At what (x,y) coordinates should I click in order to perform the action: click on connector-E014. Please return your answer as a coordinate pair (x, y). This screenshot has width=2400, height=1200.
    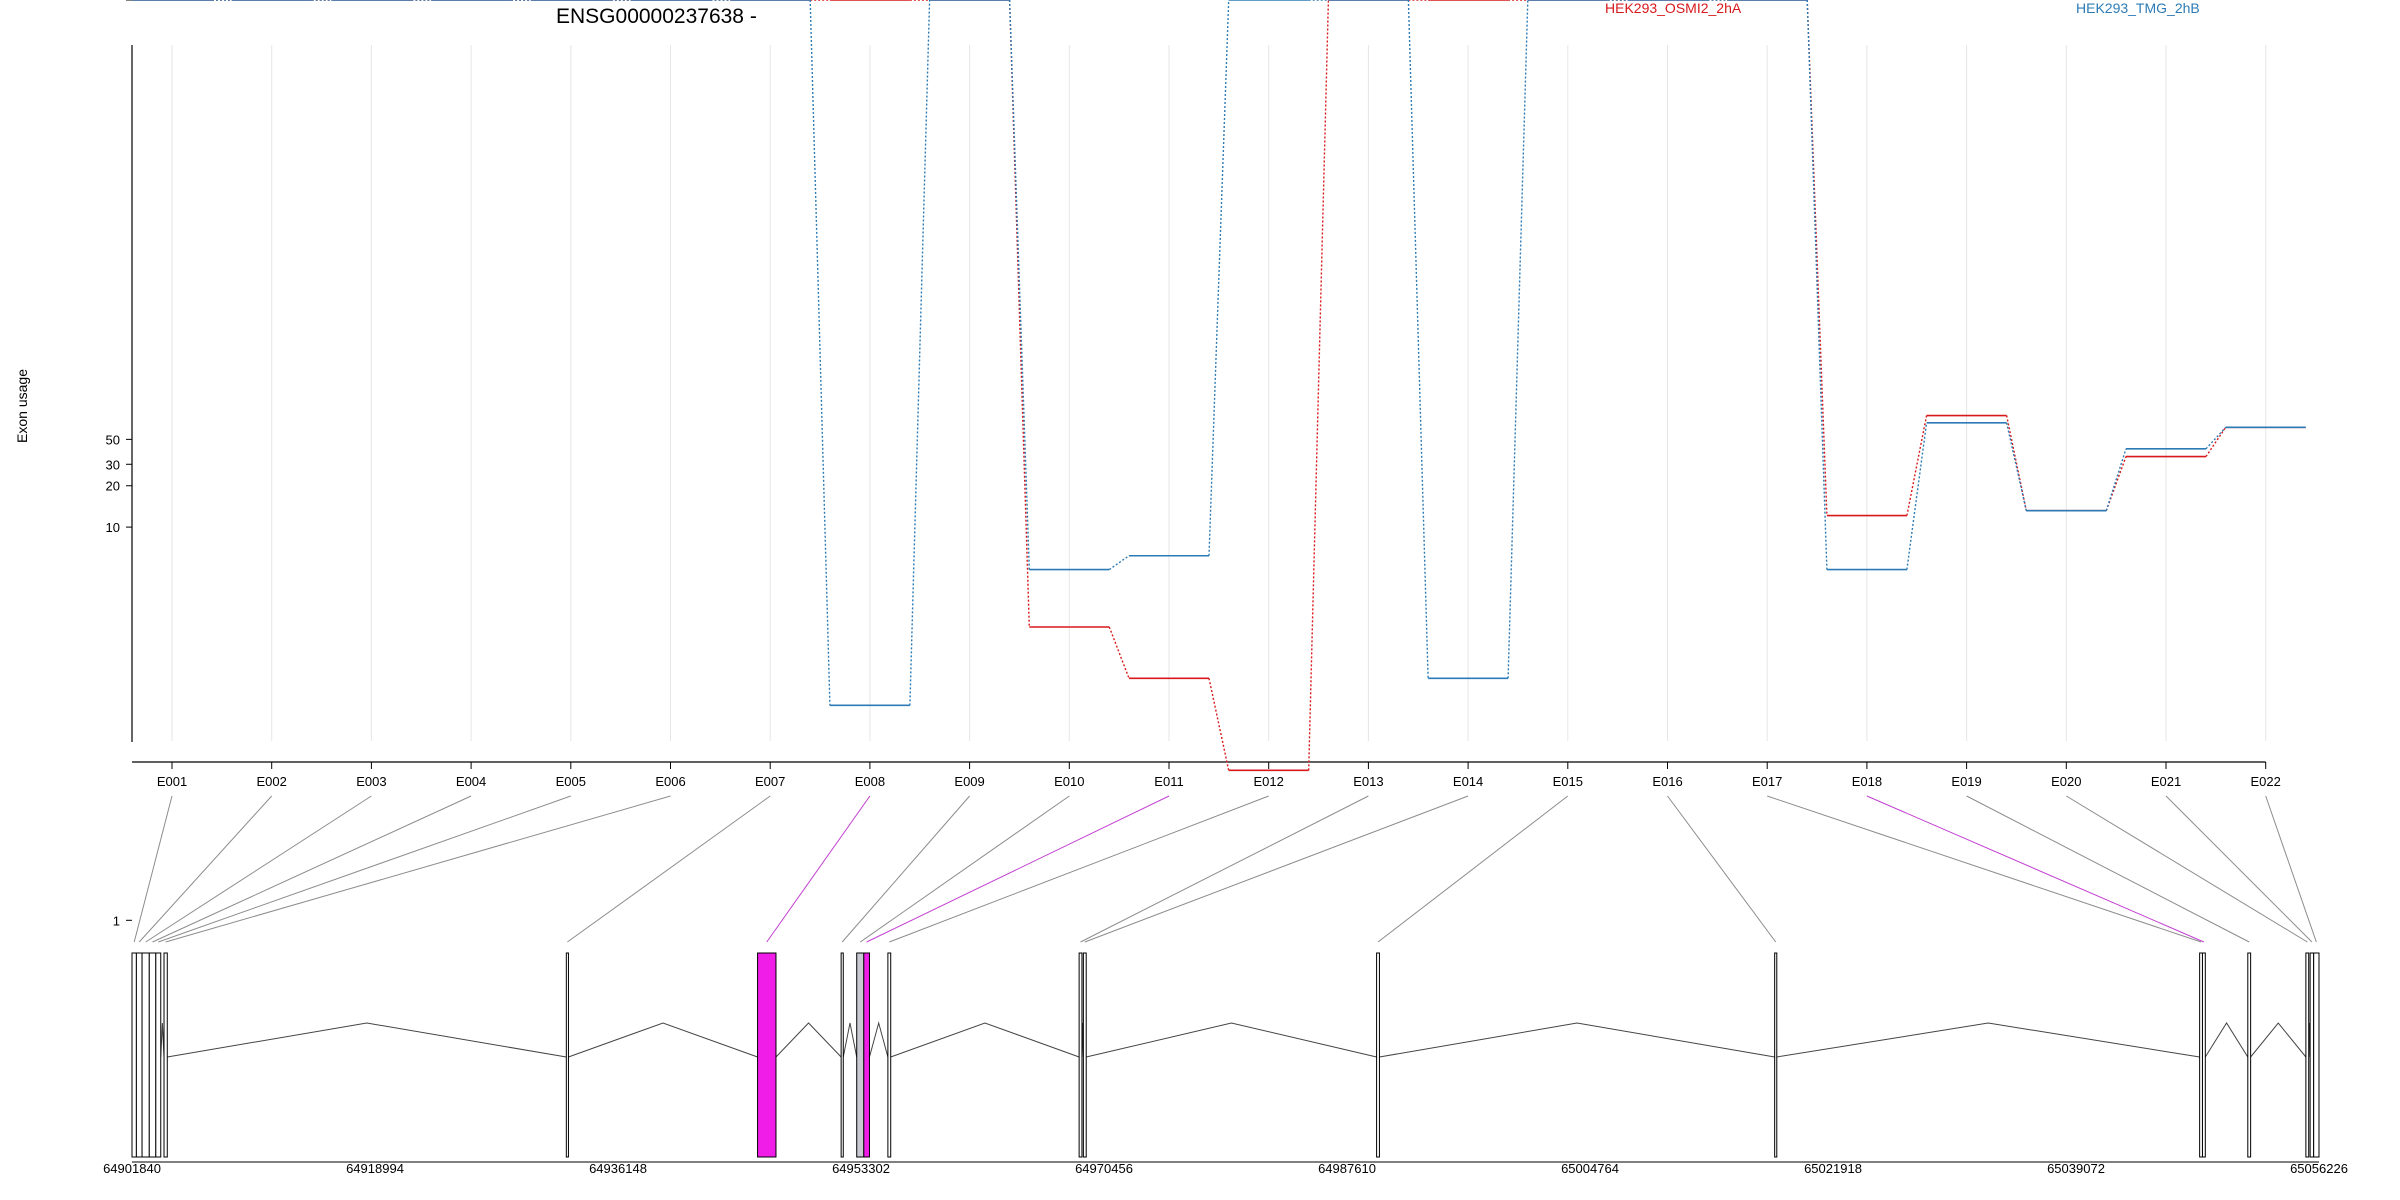
    Looking at the image, I should click on (1276, 869).